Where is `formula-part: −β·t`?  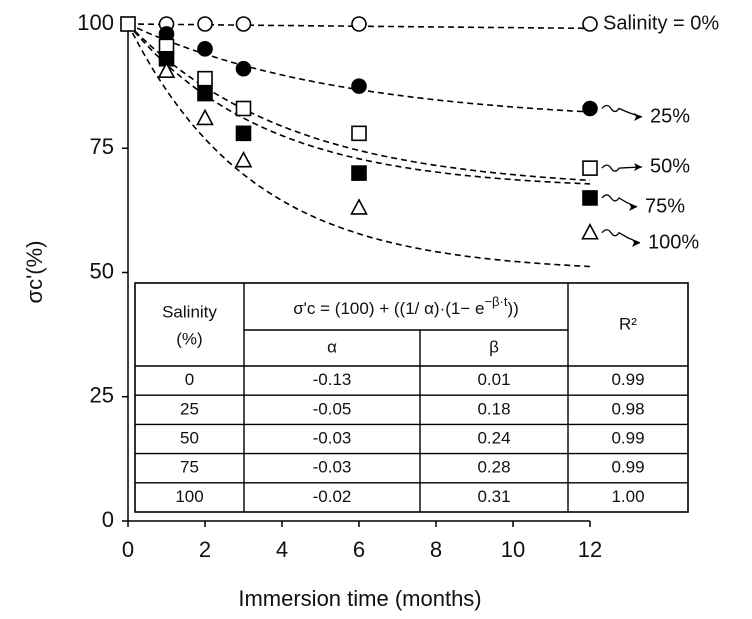 formula-part: −β·t is located at coordinates (495, 301).